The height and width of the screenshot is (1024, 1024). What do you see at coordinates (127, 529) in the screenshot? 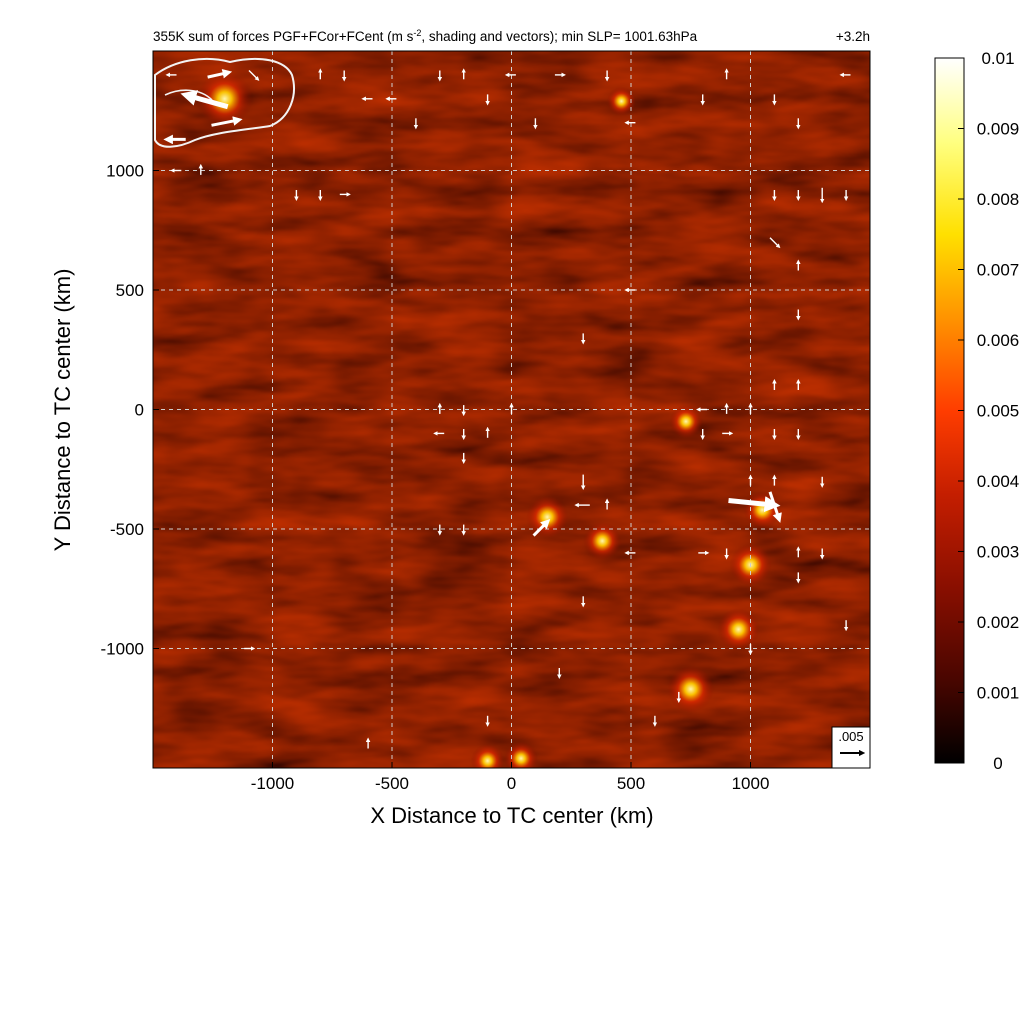
I see `y-tick-label: -500` at bounding box center [127, 529].